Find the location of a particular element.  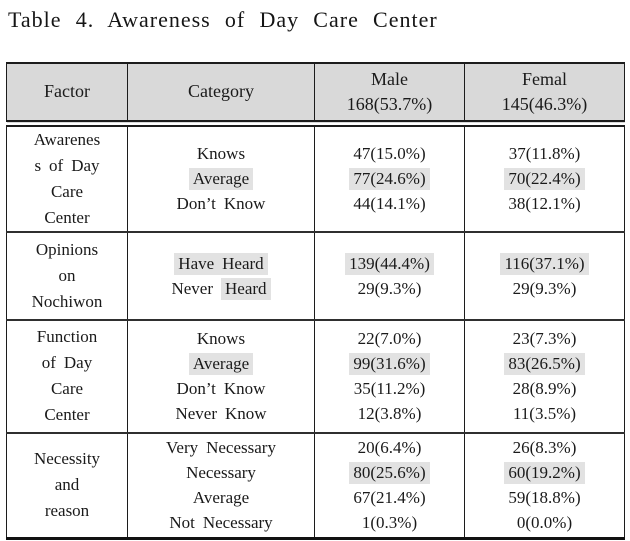

cell-text: Average is located at coordinates (221, 498).